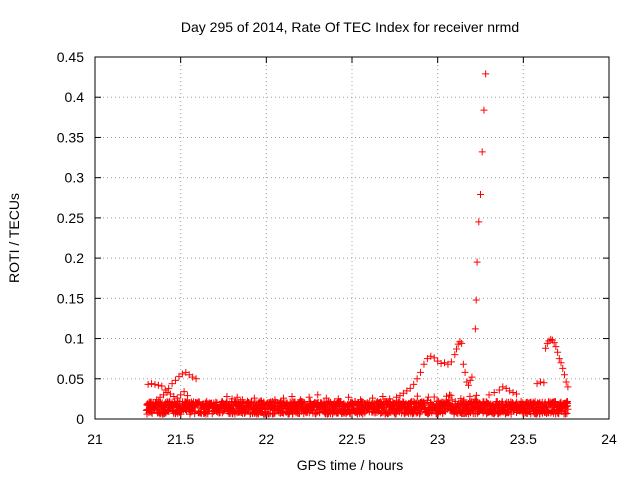 The image size is (640, 480). What do you see at coordinates (267, 439) in the screenshot?
I see `x-tick-label: 22` at bounding box center [267, 439].